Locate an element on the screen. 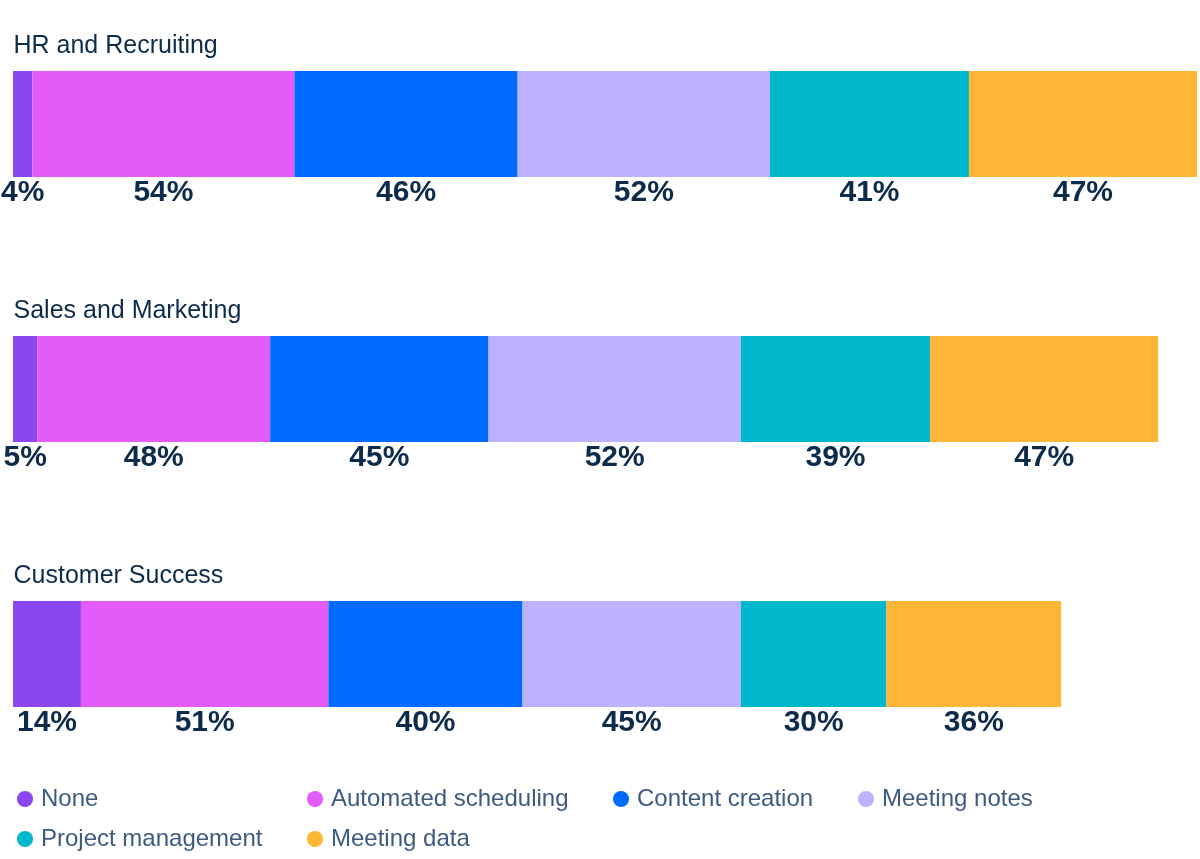 The height and width of the screenshot is (859, 1200). legend-label: Meeting notes is located at coordinates (957, 797).